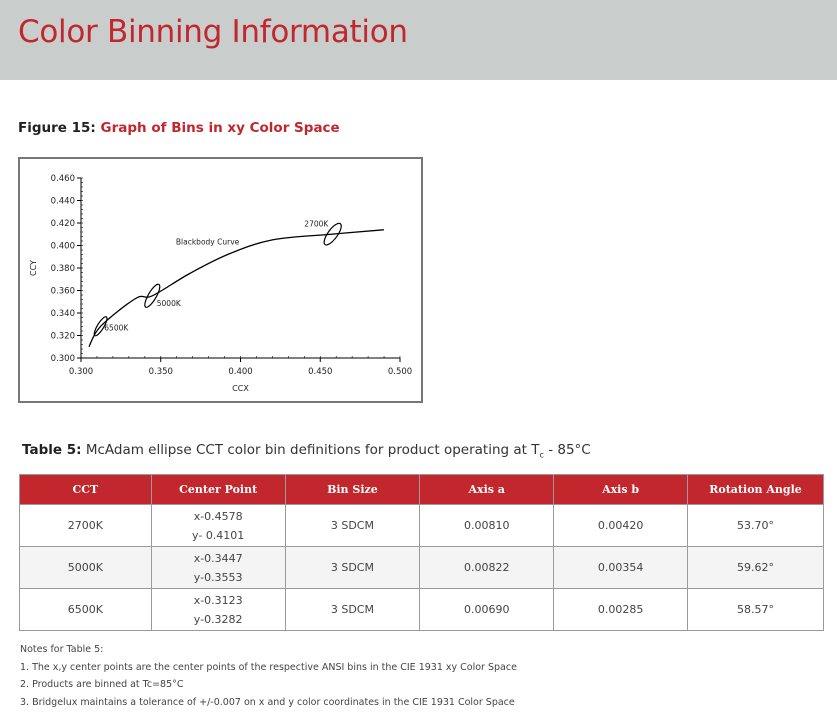 Image resolution: width=837 pixels, height=723 pixels. Describe the element at coordinates (152, 295) in the screenshot. I see `bin-ellipse-5000k` at that location.